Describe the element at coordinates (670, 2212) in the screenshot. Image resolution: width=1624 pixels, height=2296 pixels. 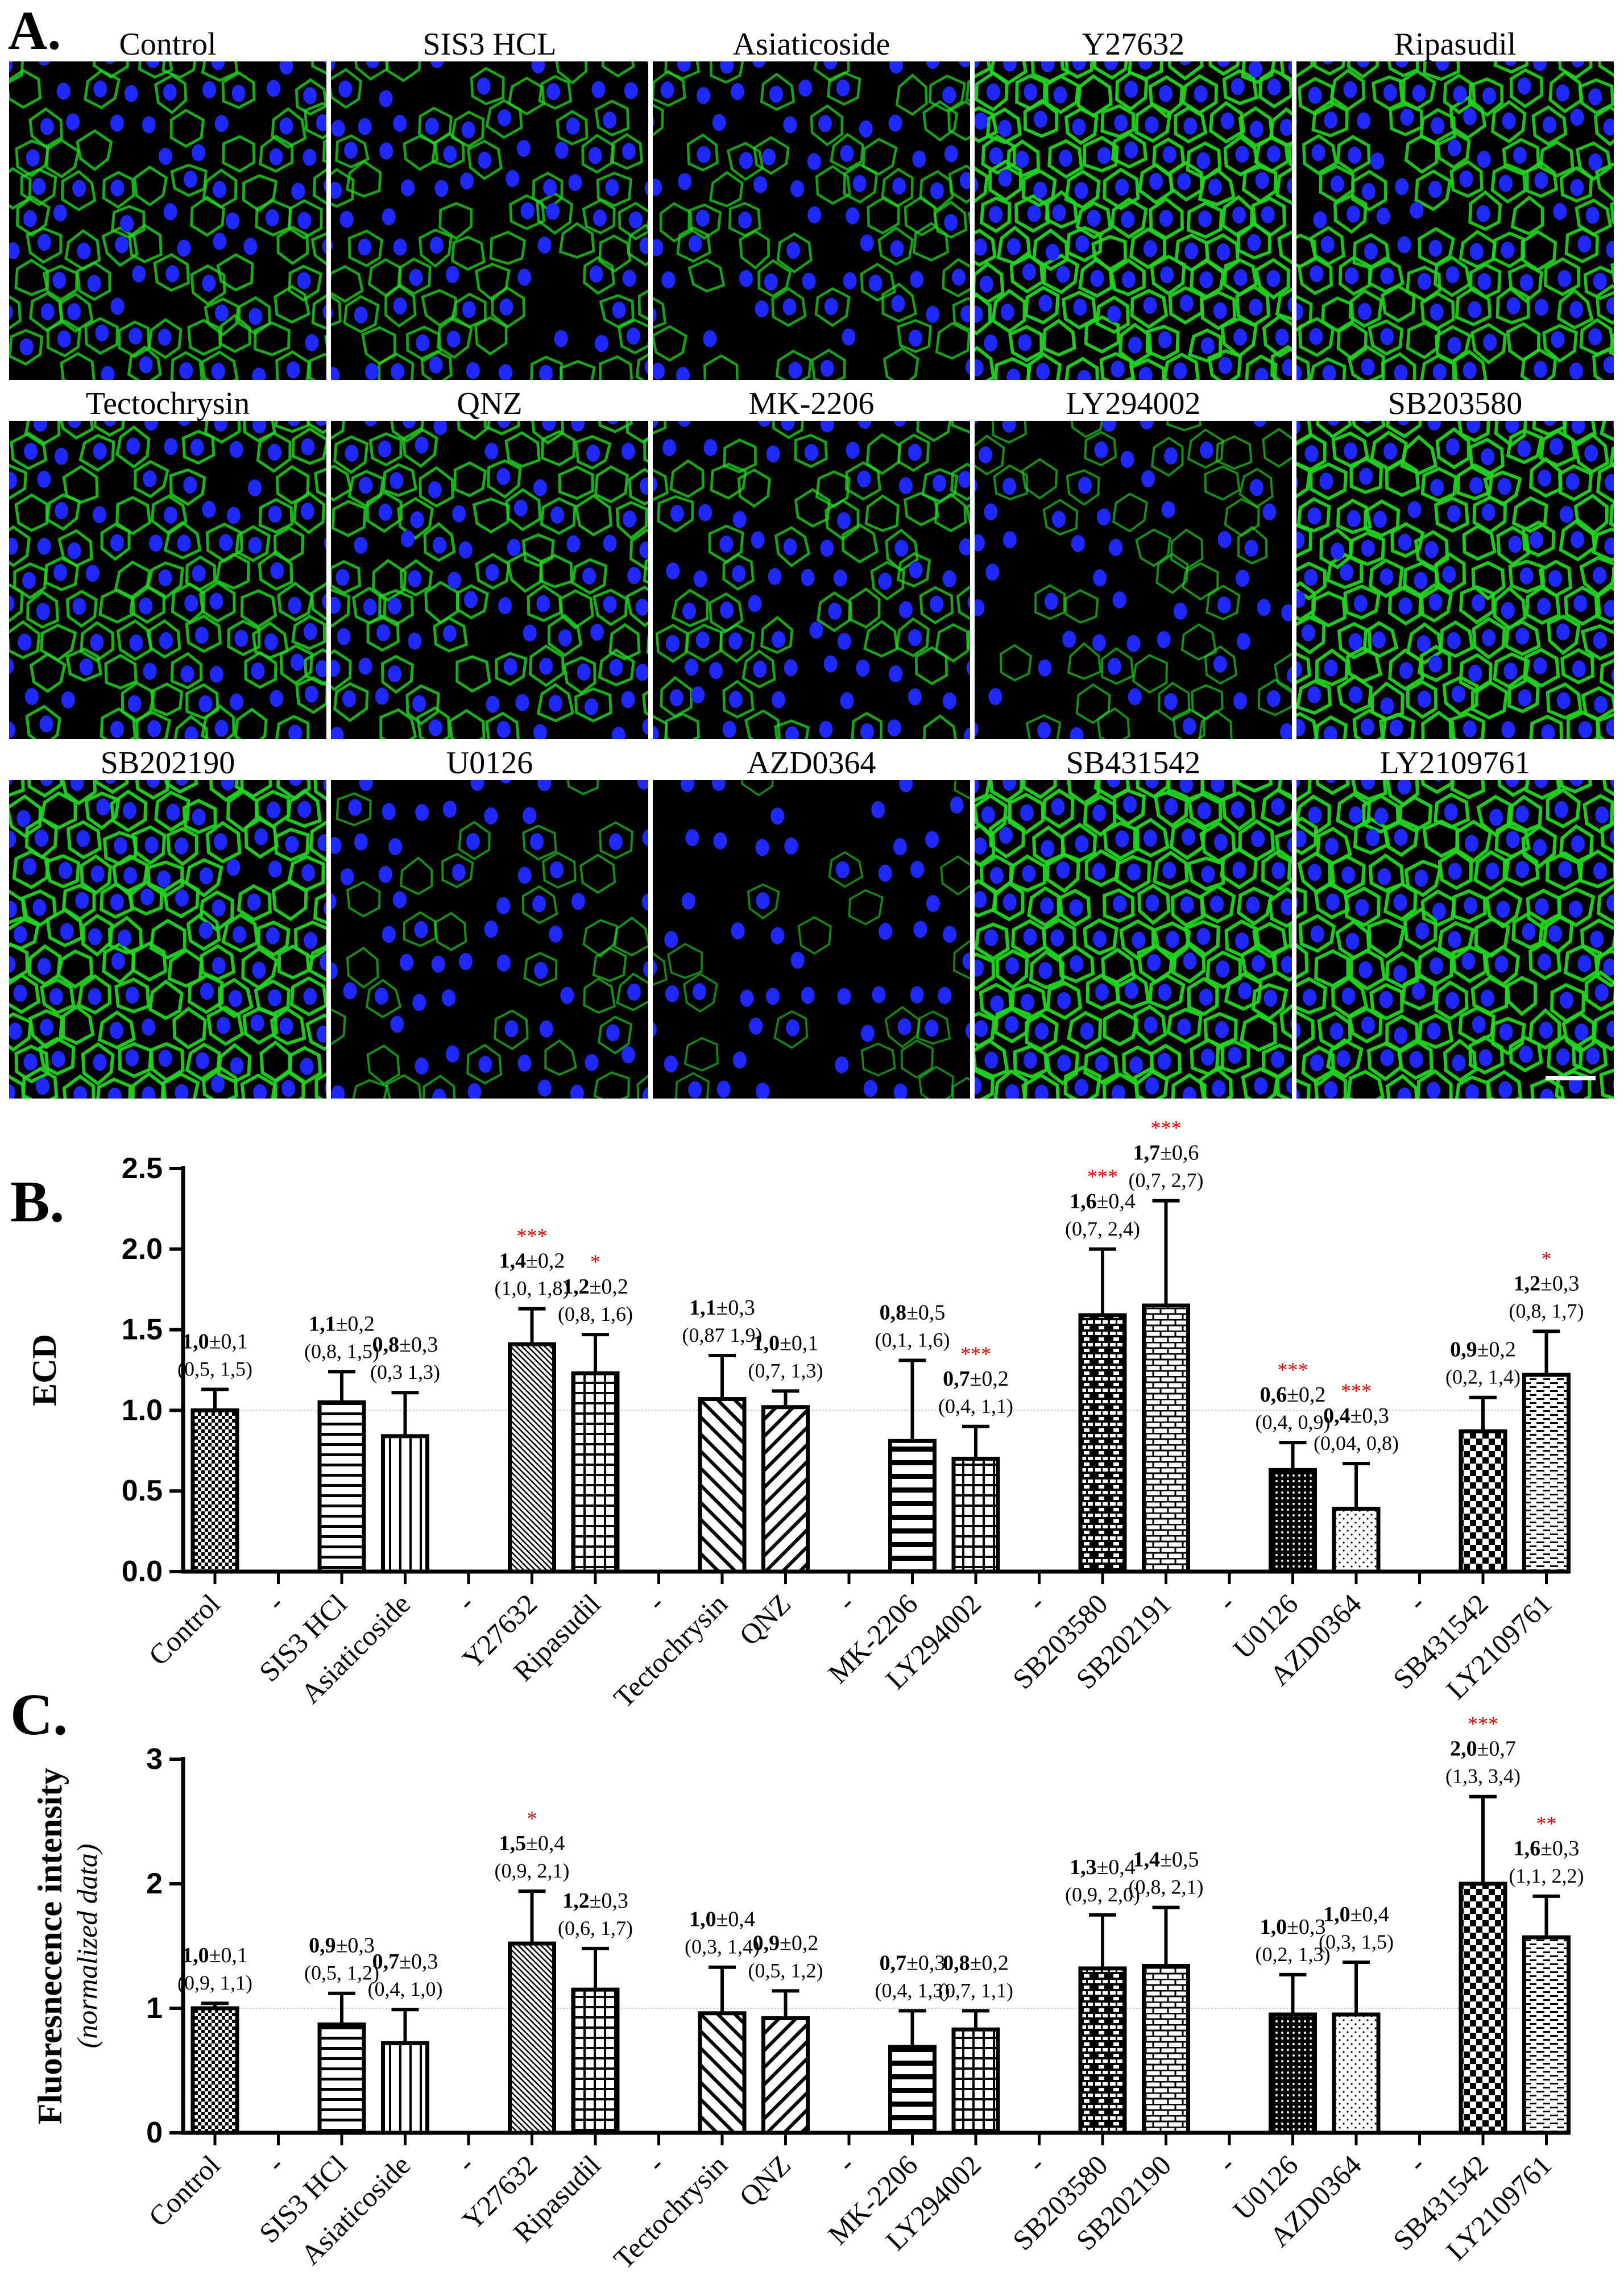
I see `x-tick-label-tectochrysin: Tectochrysin` at that location.